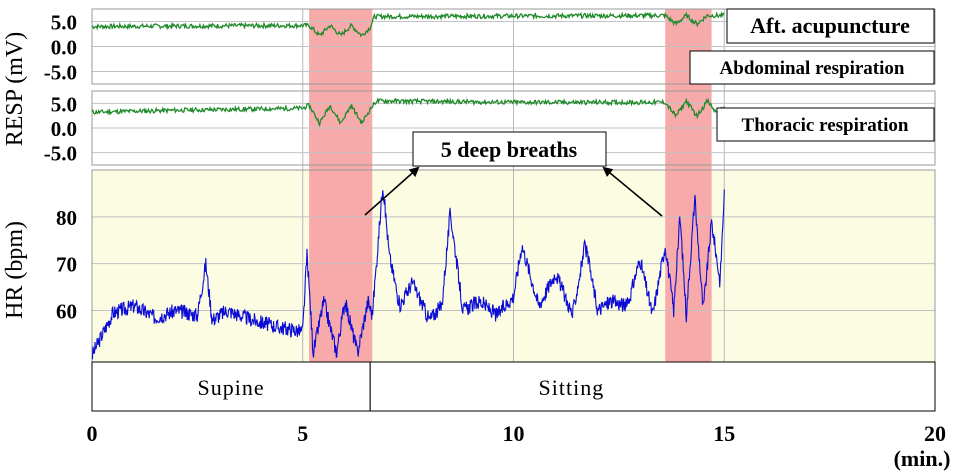 The image size is (957, 471). I want to click on hr-tick-label: 80, so click(66, 218).